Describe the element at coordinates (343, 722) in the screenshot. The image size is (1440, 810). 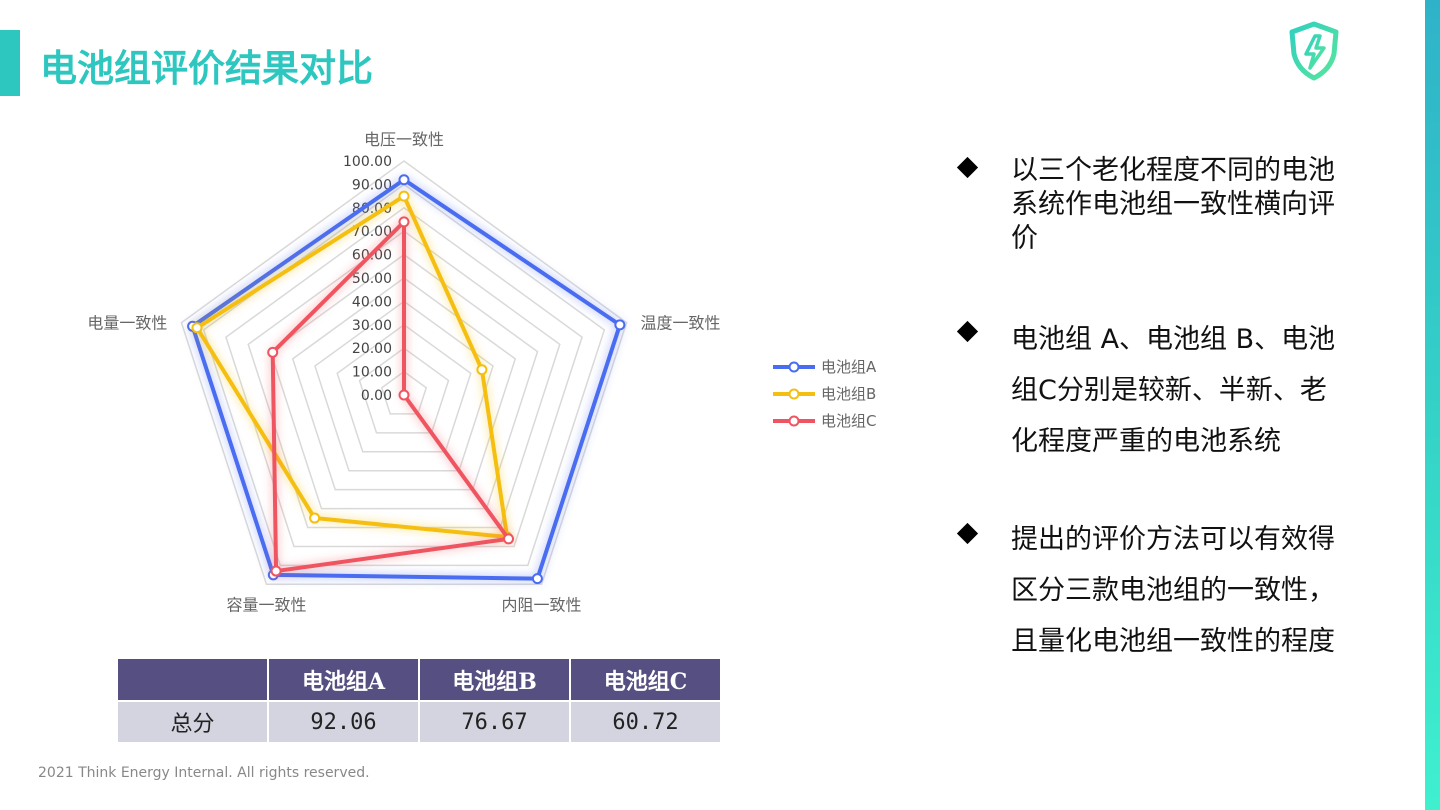
I see `table-cell: 92.06` at that location.